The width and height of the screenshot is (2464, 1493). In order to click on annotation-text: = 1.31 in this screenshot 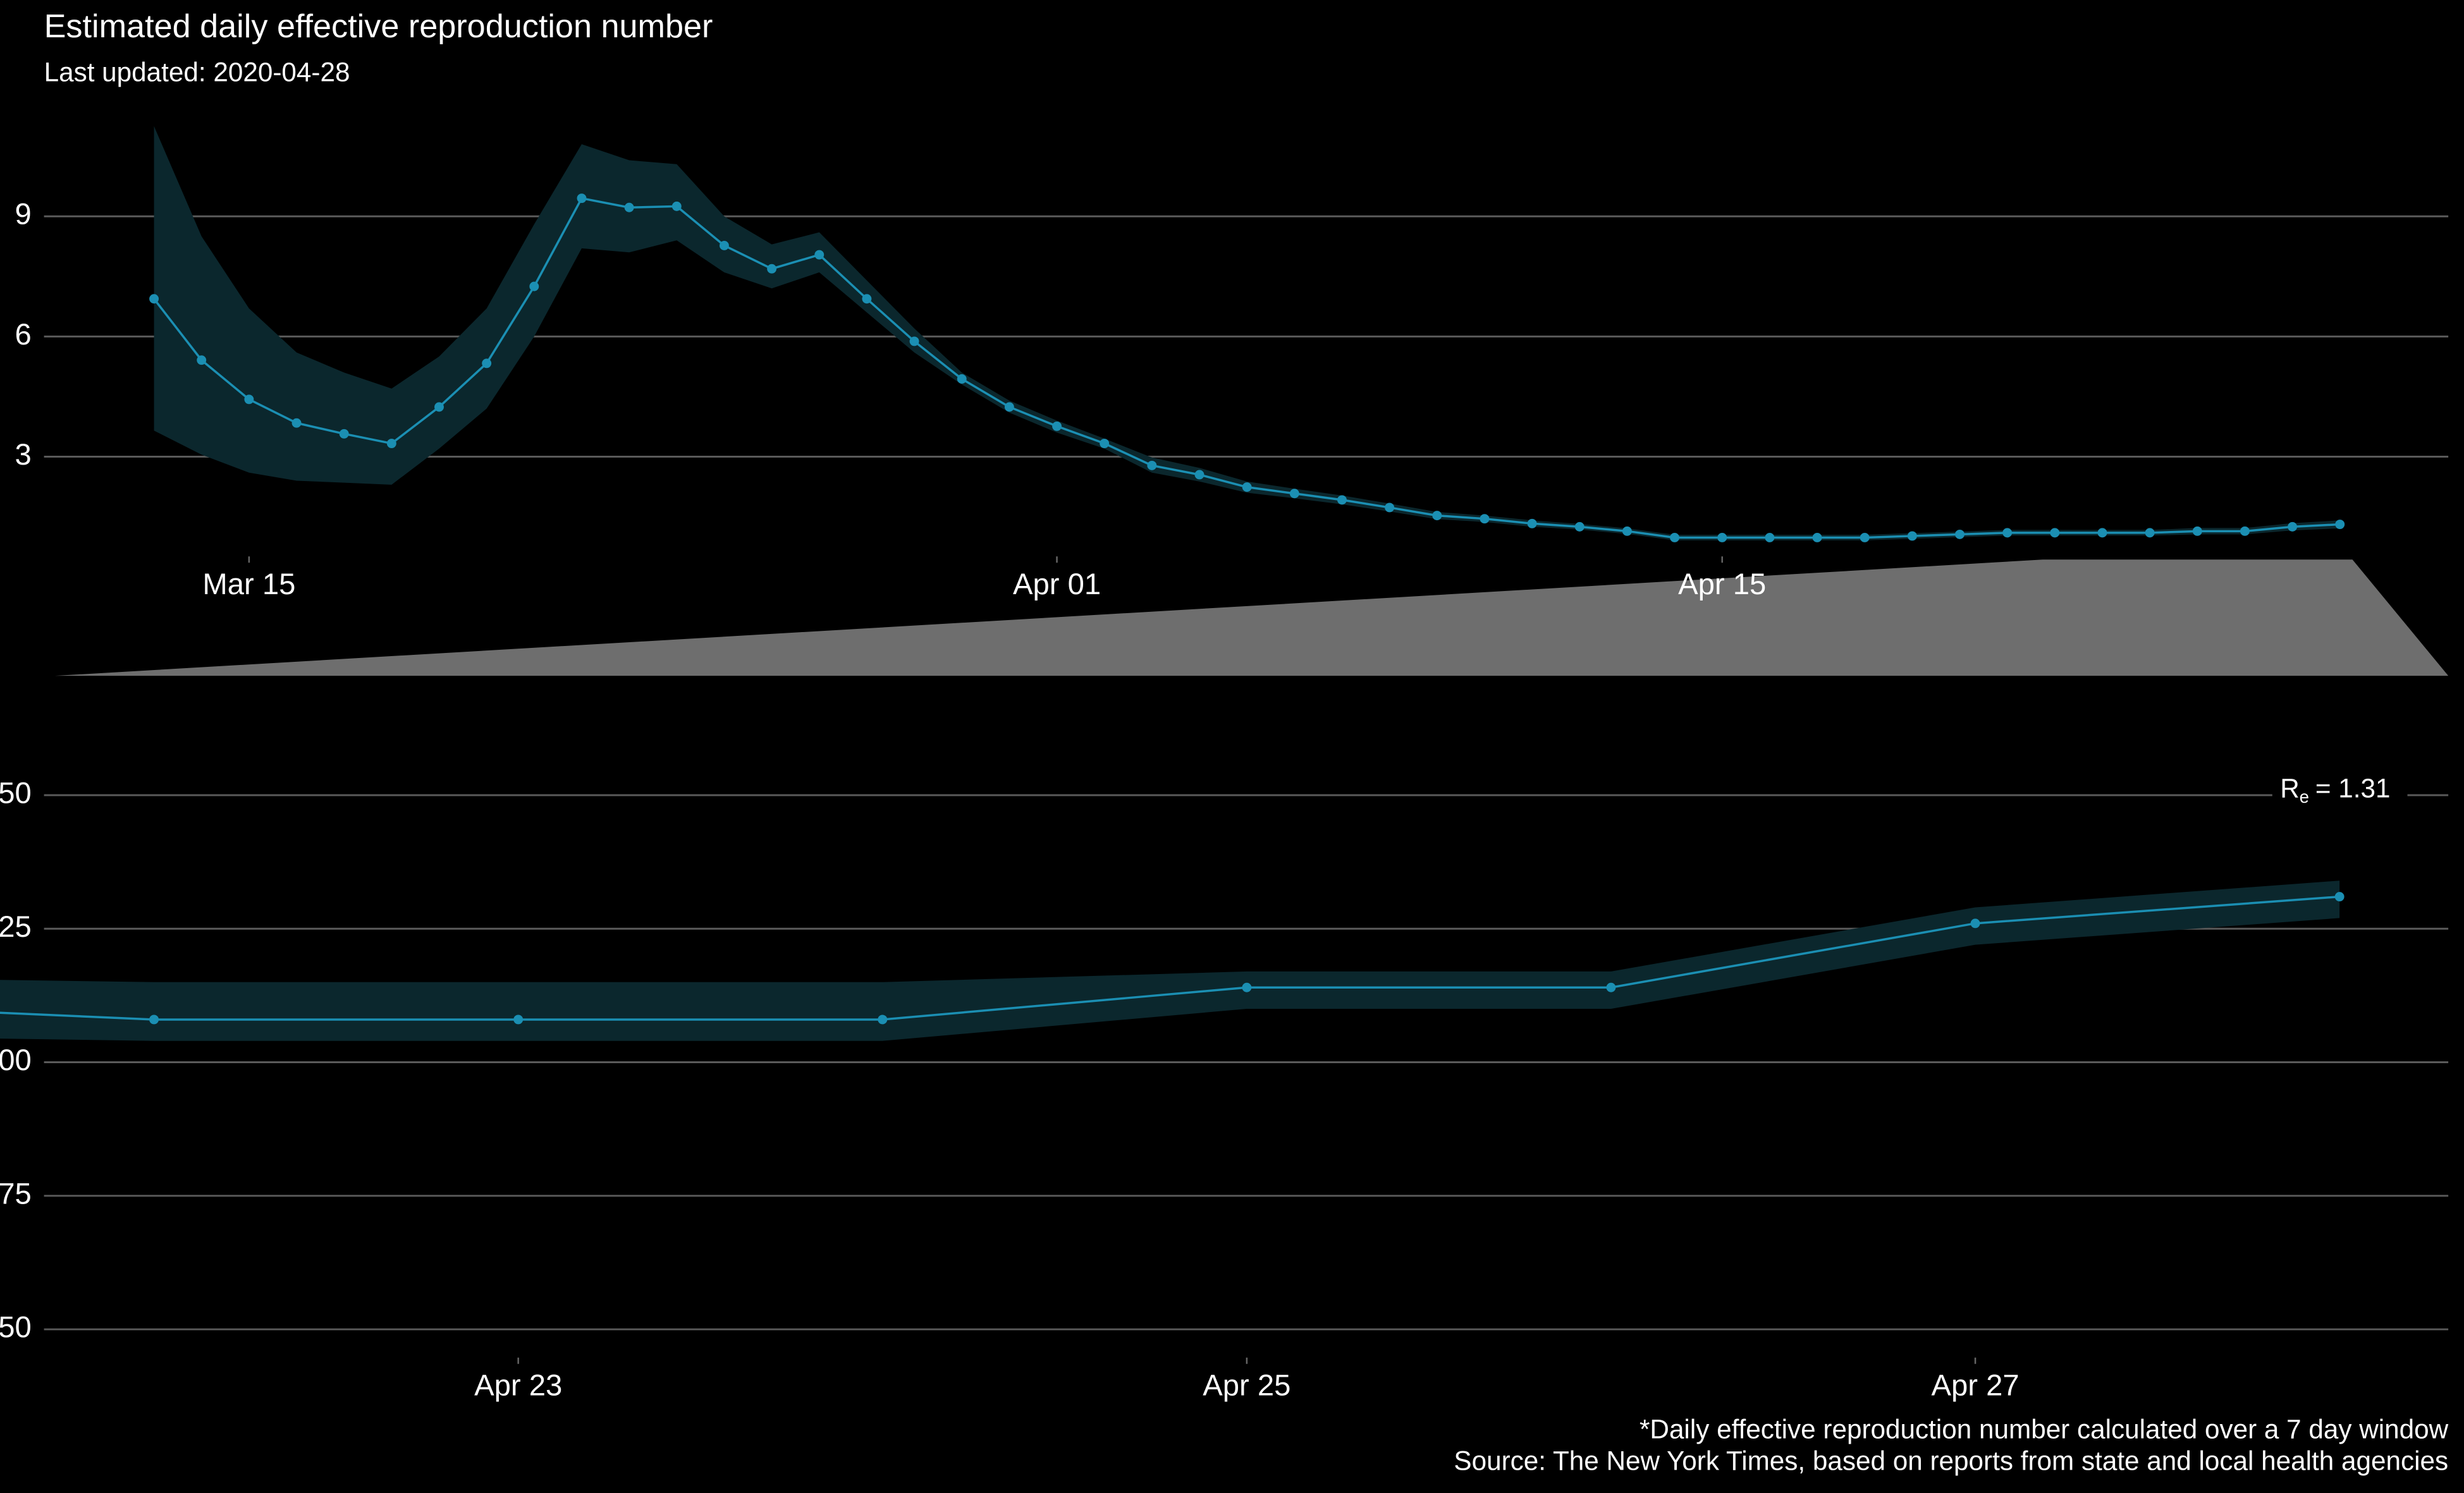, I will do `click(2353, 788)`.